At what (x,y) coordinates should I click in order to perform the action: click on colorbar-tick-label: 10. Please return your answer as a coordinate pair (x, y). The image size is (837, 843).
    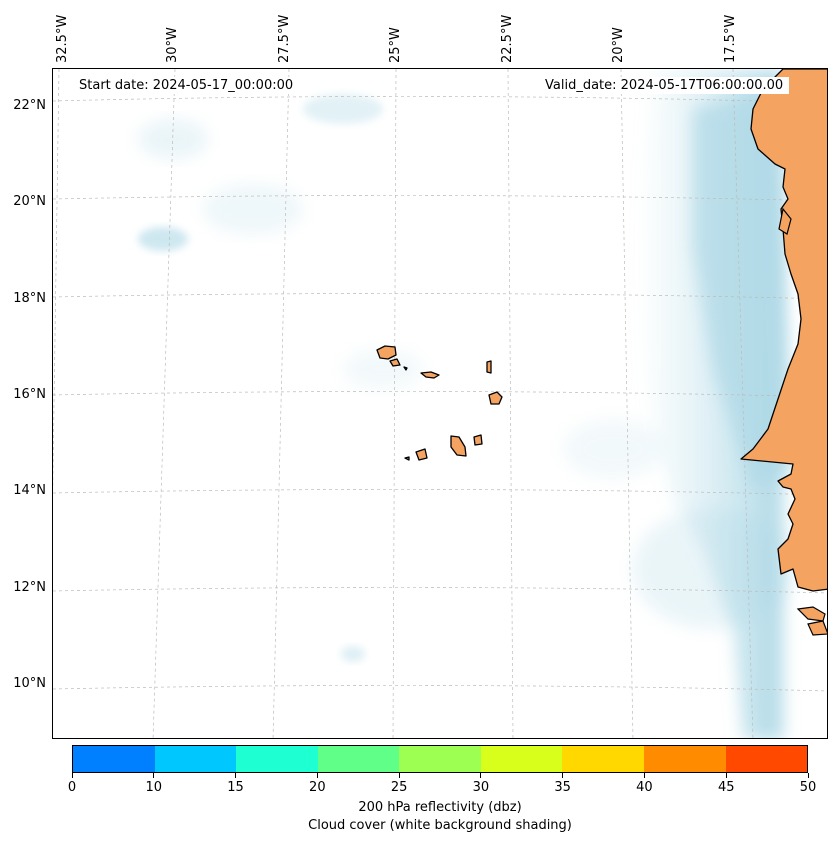
    Looking at the image, I should click on (154, 787).